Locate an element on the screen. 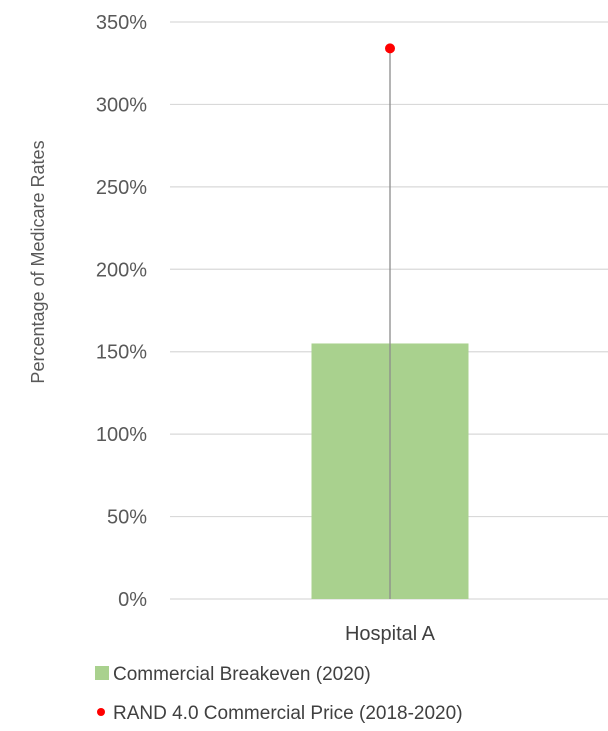 The width and height of the screenshot is (608, 731). y-tick-label: 200% is located at coordinates (121, 270).